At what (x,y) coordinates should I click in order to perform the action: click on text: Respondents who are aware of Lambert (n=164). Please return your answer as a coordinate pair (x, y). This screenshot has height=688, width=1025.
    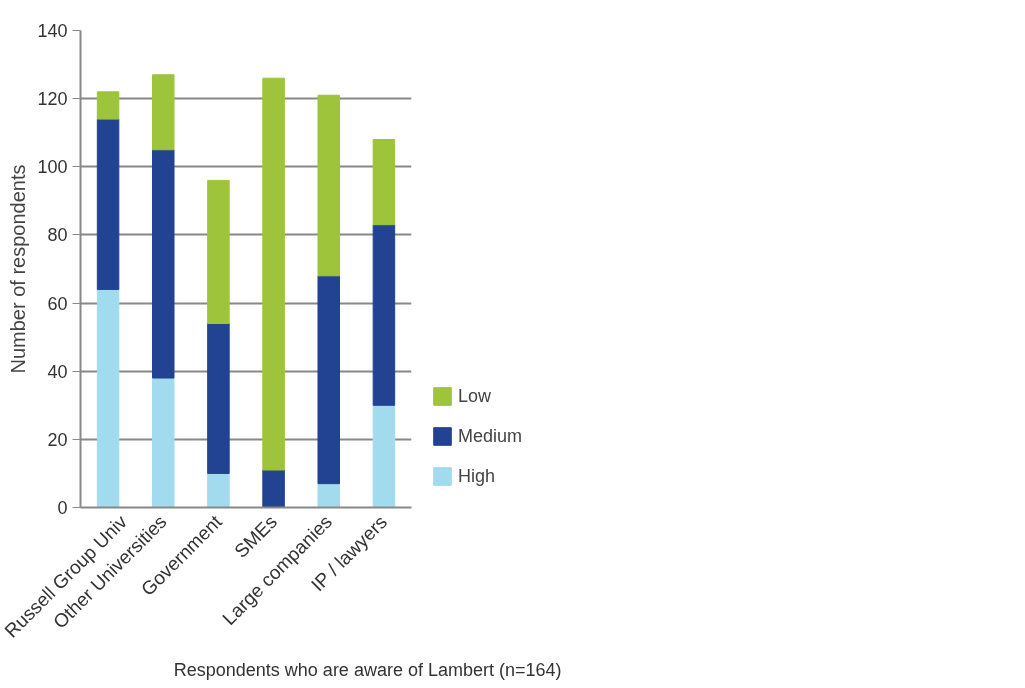
    Looking at the image, I should click on (367, 669).